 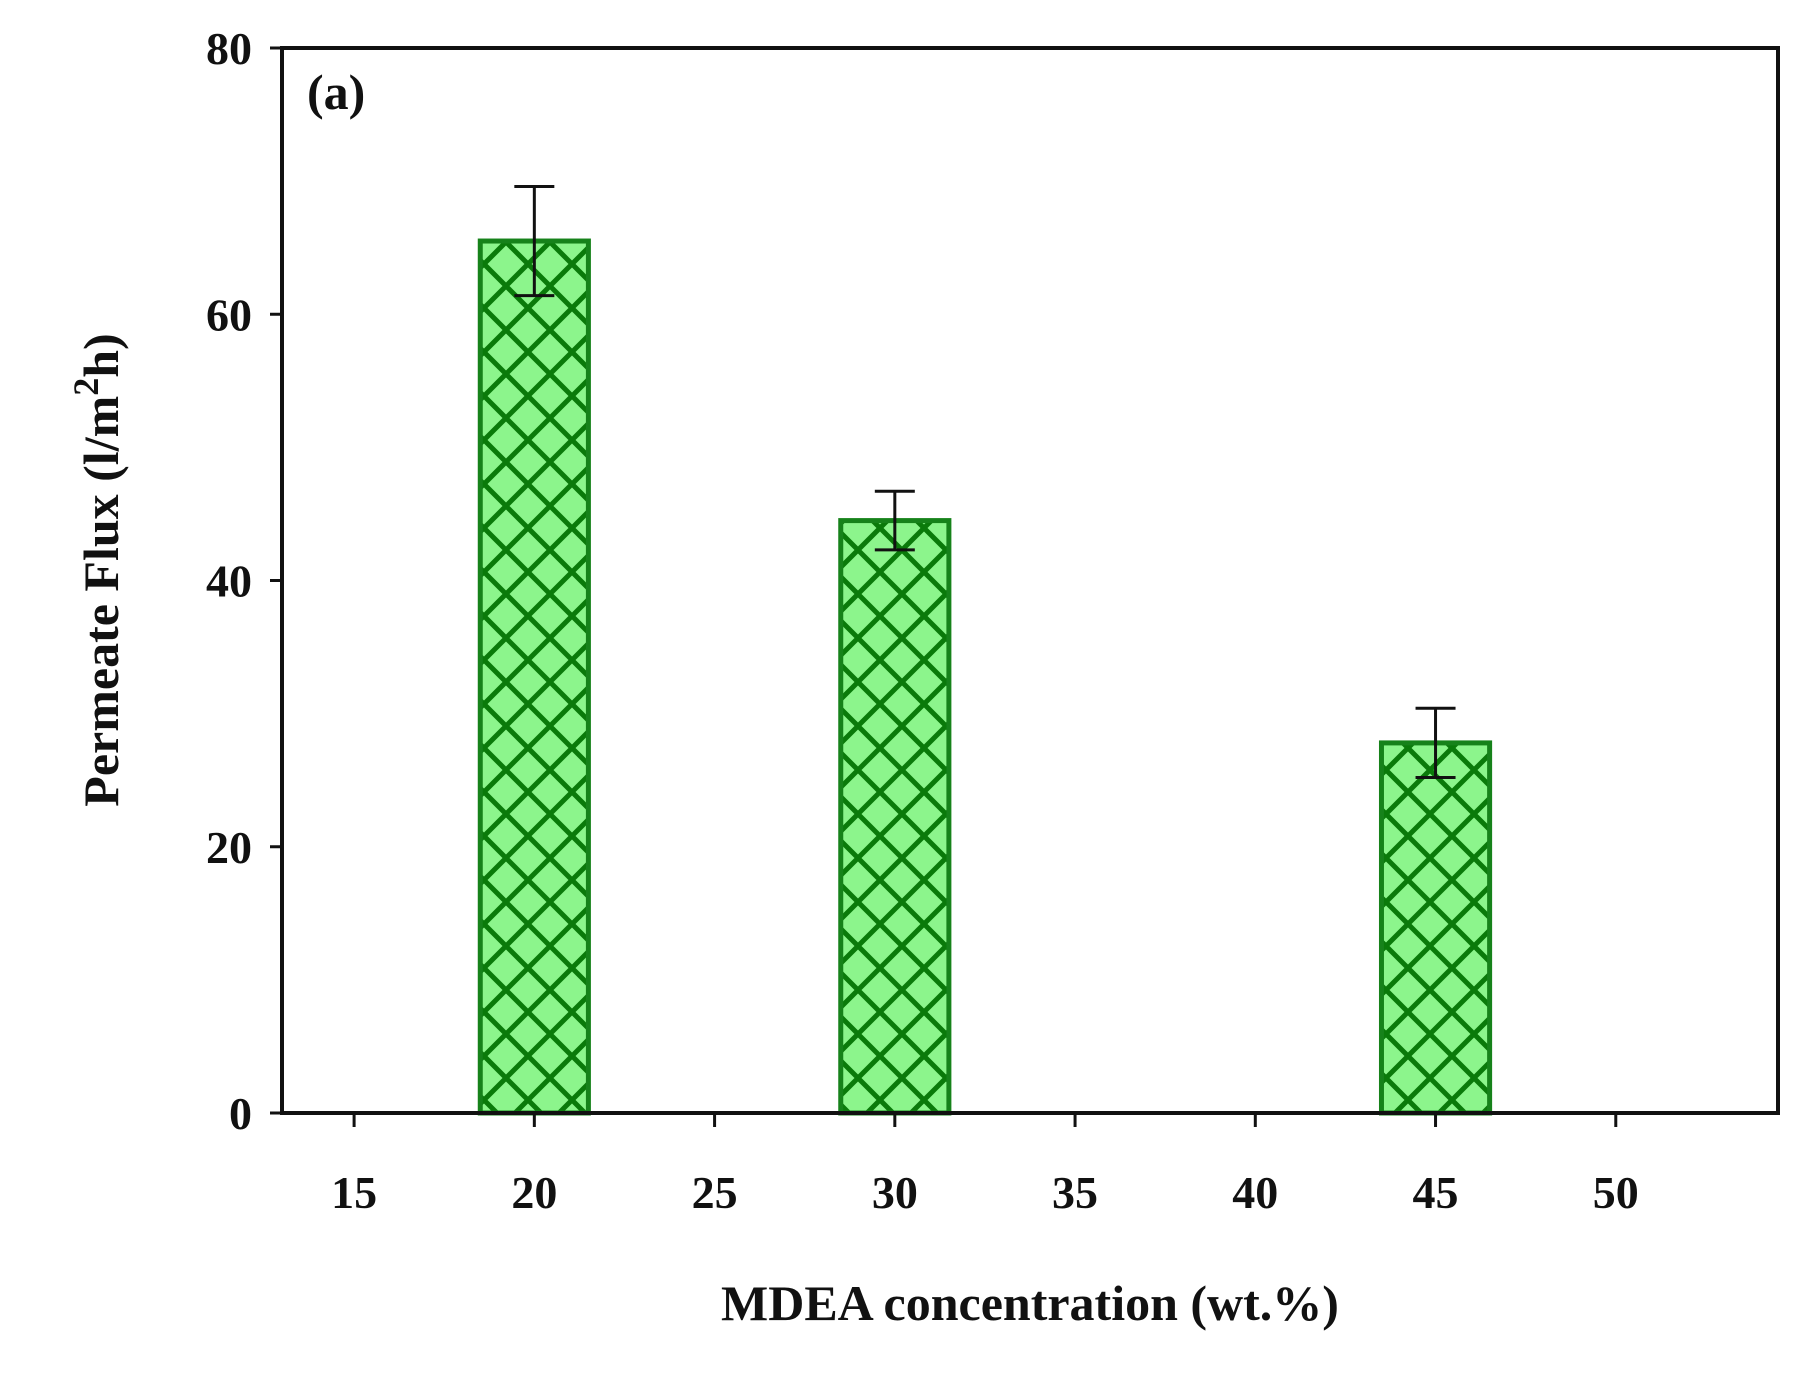 I want to click on y-tick-label-60: 60, so click(x=229, y=314).